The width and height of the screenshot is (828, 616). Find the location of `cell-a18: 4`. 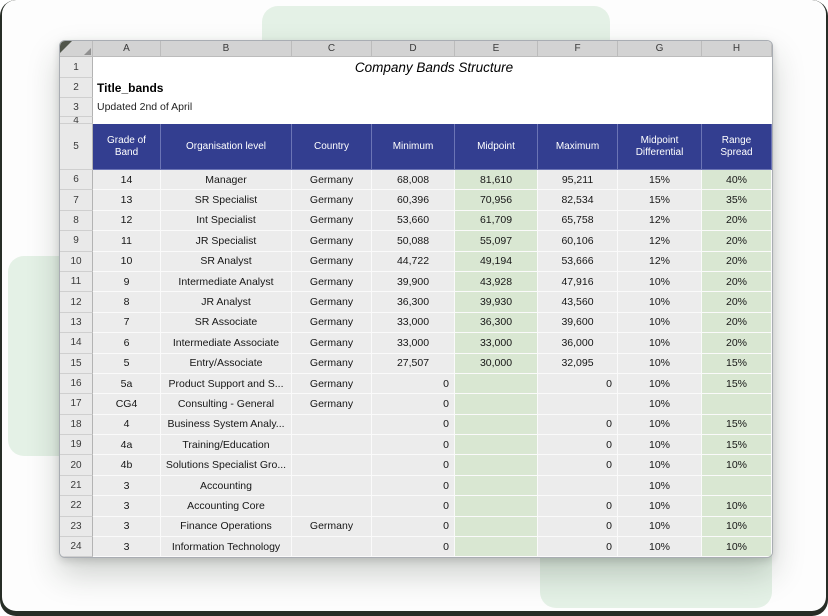

cell-a18: 4 is located at coordinates (127, 425).